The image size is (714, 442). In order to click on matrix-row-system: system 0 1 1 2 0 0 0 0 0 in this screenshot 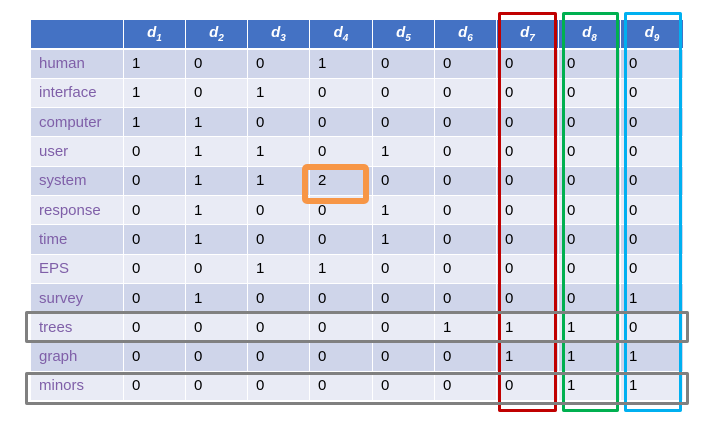, I will do `click(357, 181)`.